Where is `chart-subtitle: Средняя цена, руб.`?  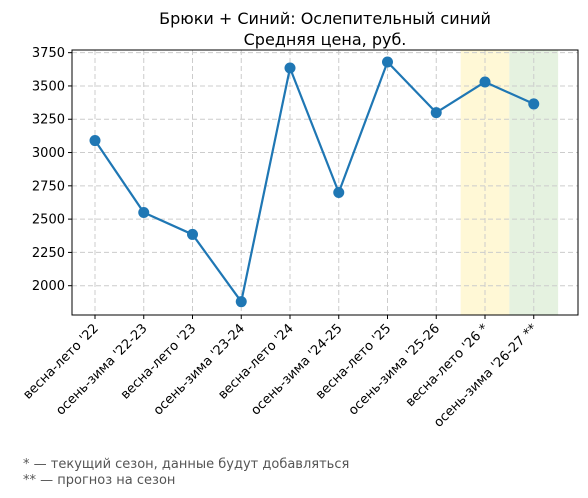
chart-subtitle: Средняя цена, руб. is located at coordinates (325, 39).